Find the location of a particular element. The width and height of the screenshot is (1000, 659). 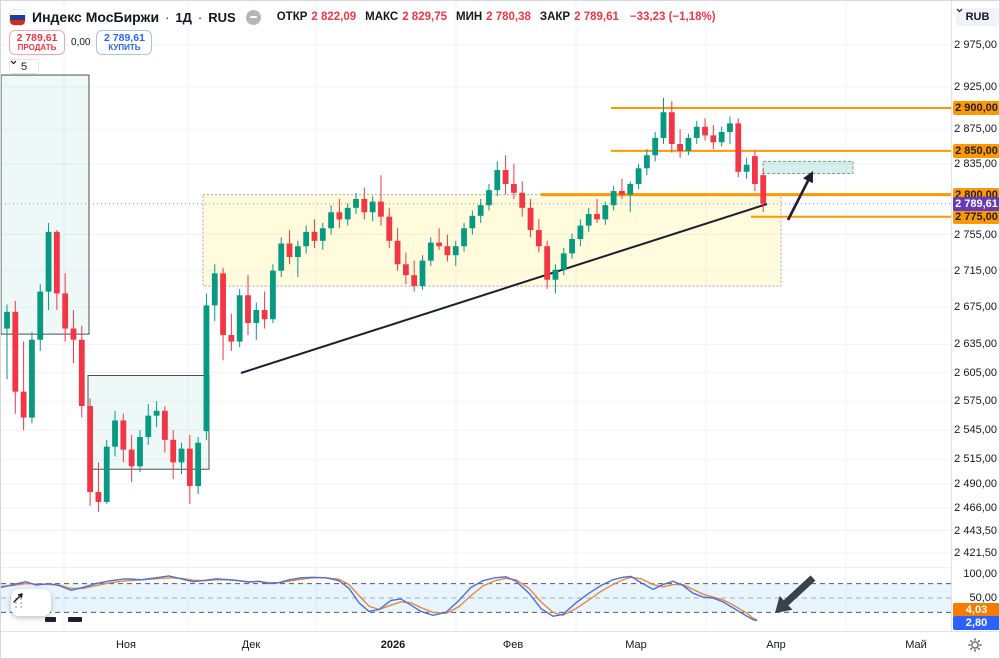

timeframe-label: 1Д is located at coordinates (183, 17).